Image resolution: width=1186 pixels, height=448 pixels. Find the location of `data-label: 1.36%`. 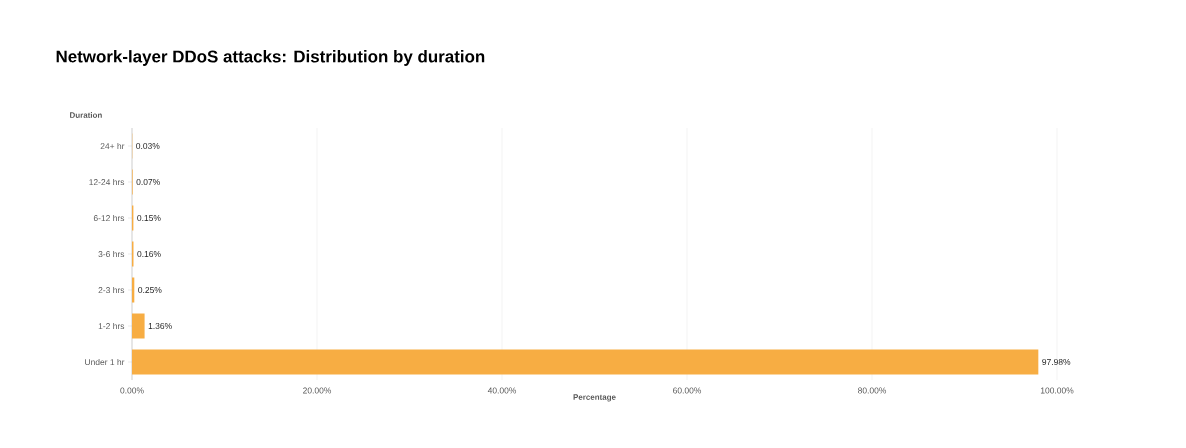

data-label: 1.36% is located at coordinates (160, 326).